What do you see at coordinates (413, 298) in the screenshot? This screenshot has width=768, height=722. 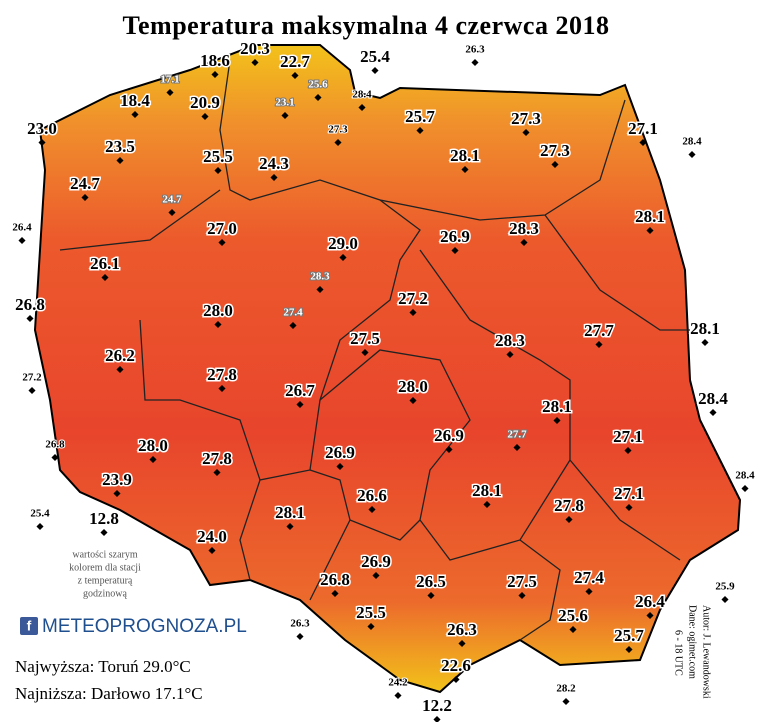 I see `station-value: 27.2` at bounding box center [413, 298].